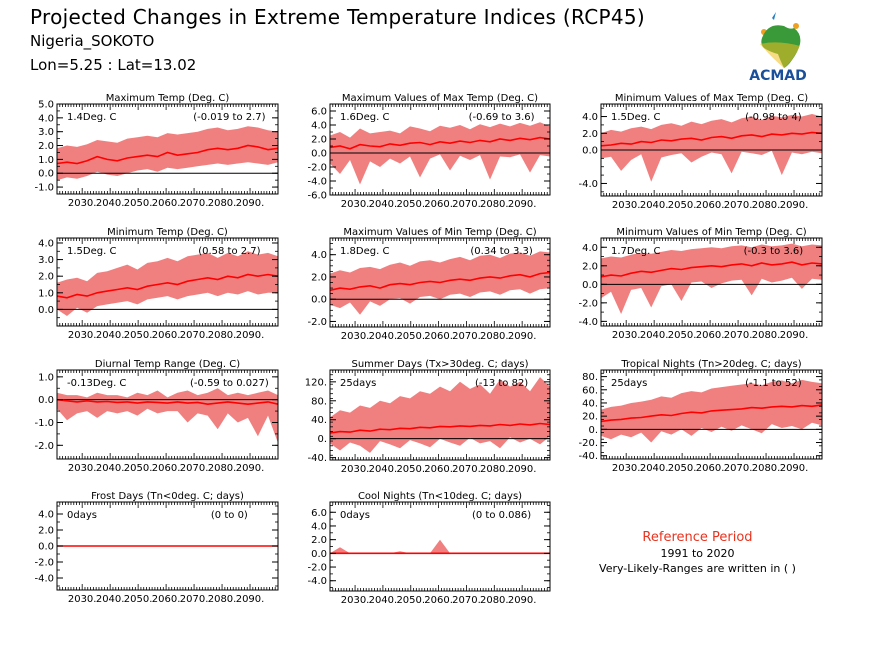 Image resolution: width=879 pixels, height=659 pixels. Describe the element at coordinates (113, 65) in the screenshot. I see `location-coords: Lon=5.25 : Lat=13.02` at that location.